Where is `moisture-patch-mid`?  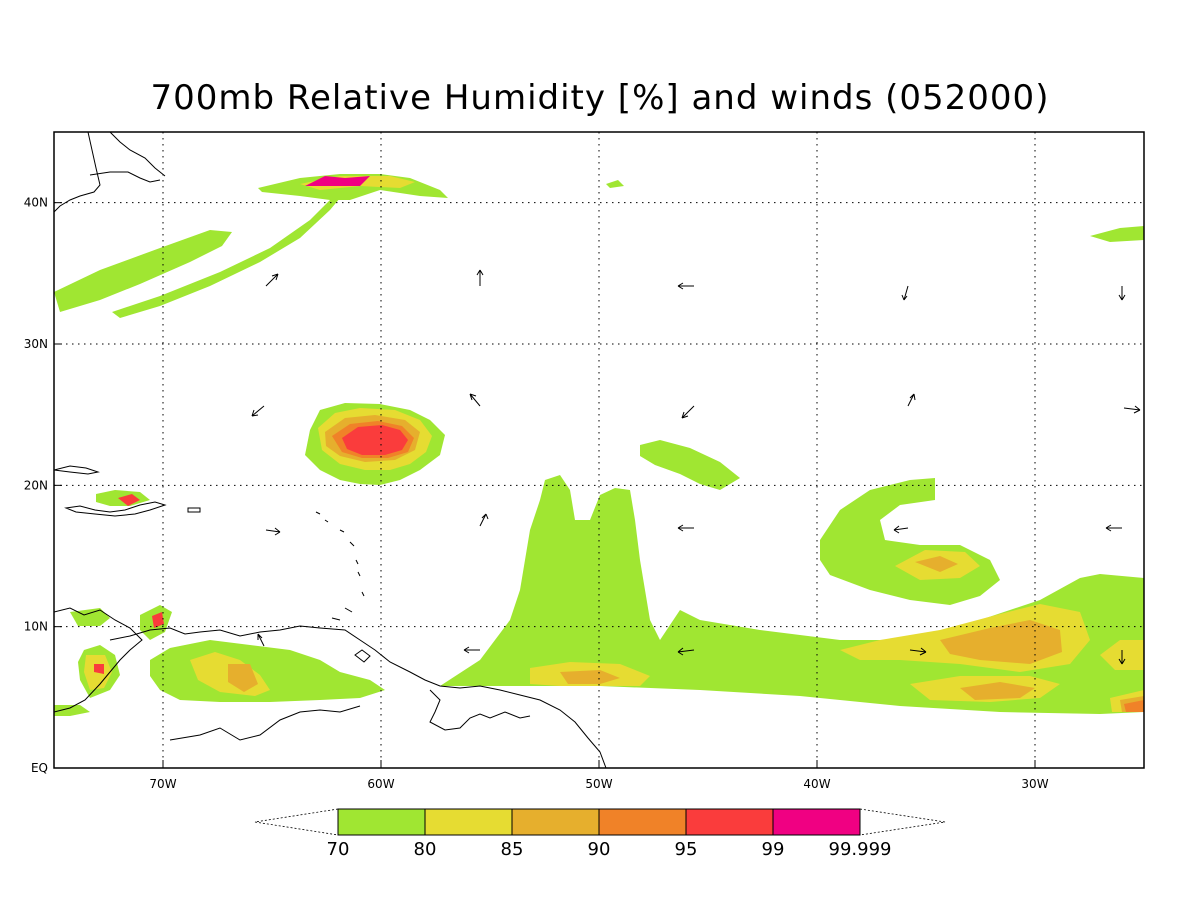
moisture-patch-mid is located at coordinates (690, 465).